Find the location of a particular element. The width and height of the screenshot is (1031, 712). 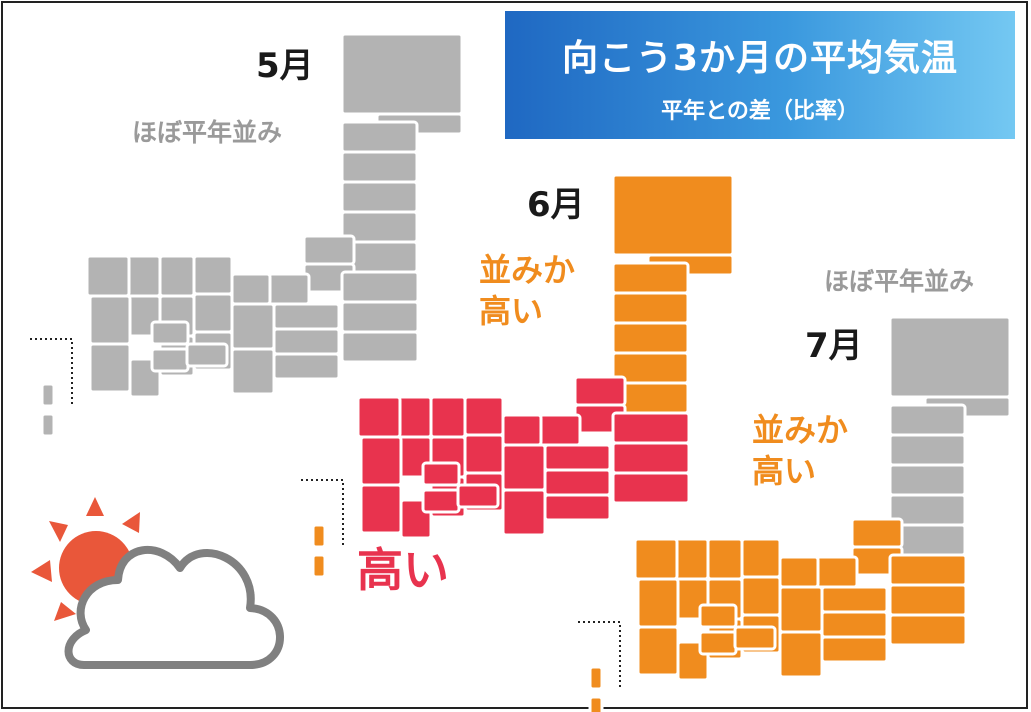

july-forecast-line-1: 並みか is located at coordinates (800, 430).